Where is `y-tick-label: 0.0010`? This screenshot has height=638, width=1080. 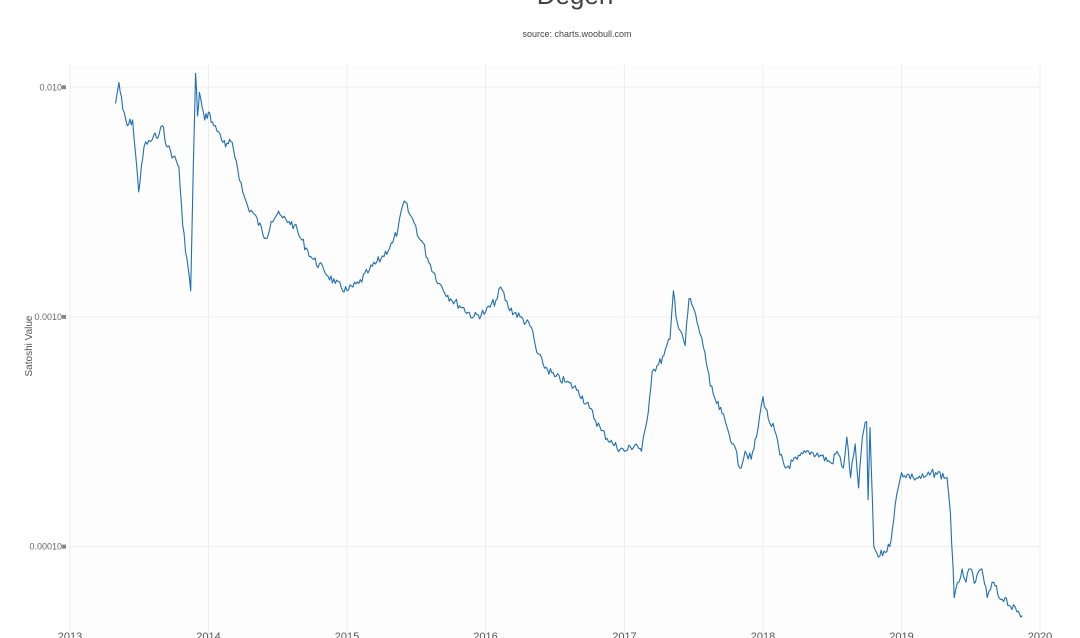 y-tick-label: 0.0010 is located at coordinates (48, 317).